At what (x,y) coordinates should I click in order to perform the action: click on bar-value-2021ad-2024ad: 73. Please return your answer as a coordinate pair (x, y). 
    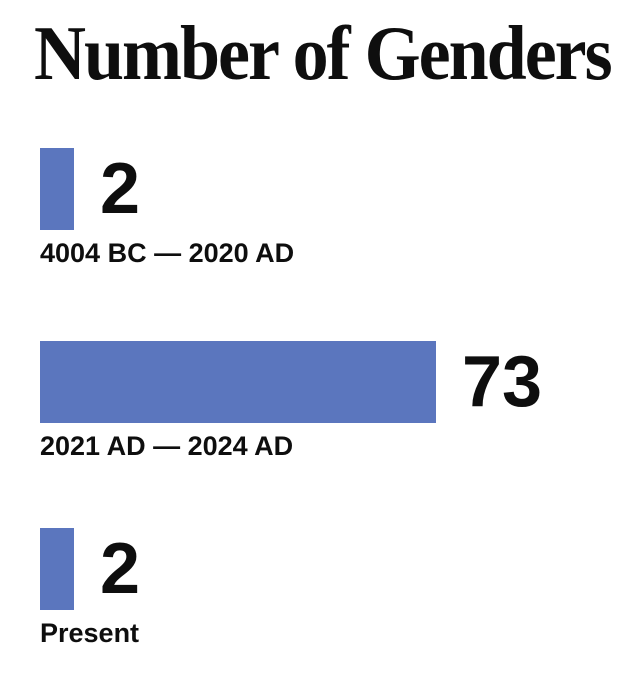
    Looking at the image, I should click on (502, 382).